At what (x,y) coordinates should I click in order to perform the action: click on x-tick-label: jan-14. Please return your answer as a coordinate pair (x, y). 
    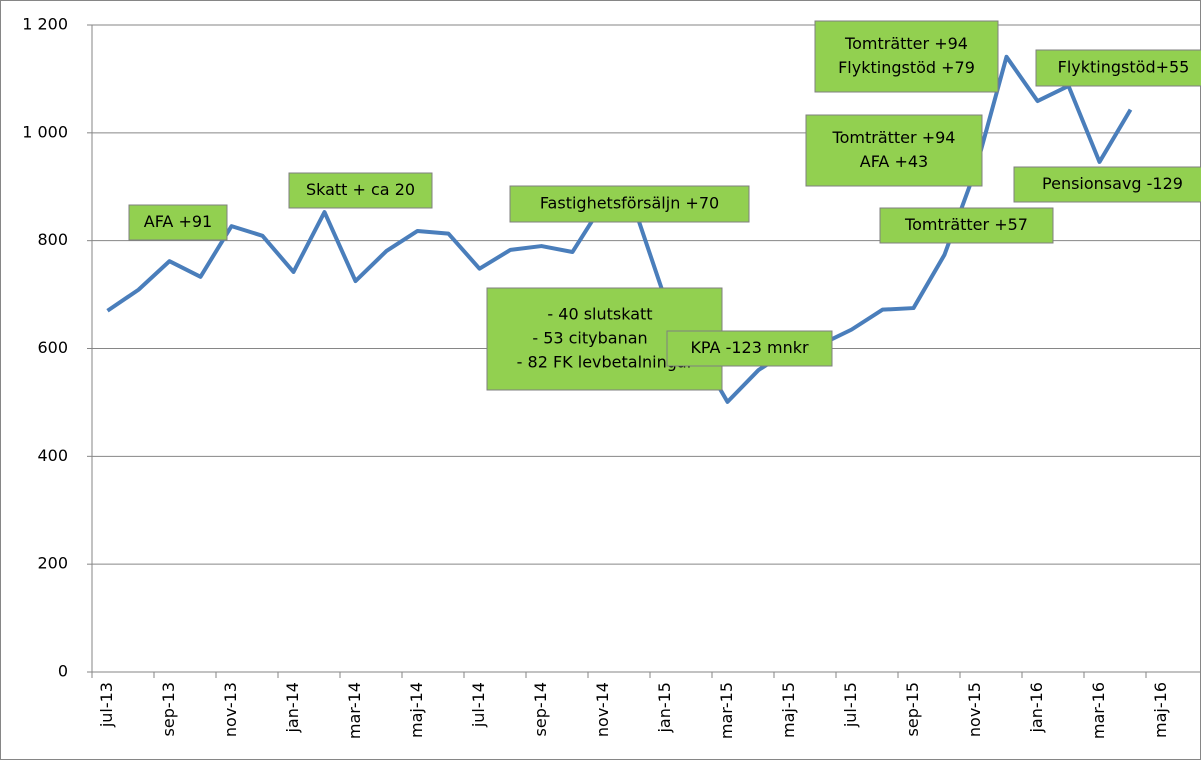
    Looking at the image, I should click on (292, 708).